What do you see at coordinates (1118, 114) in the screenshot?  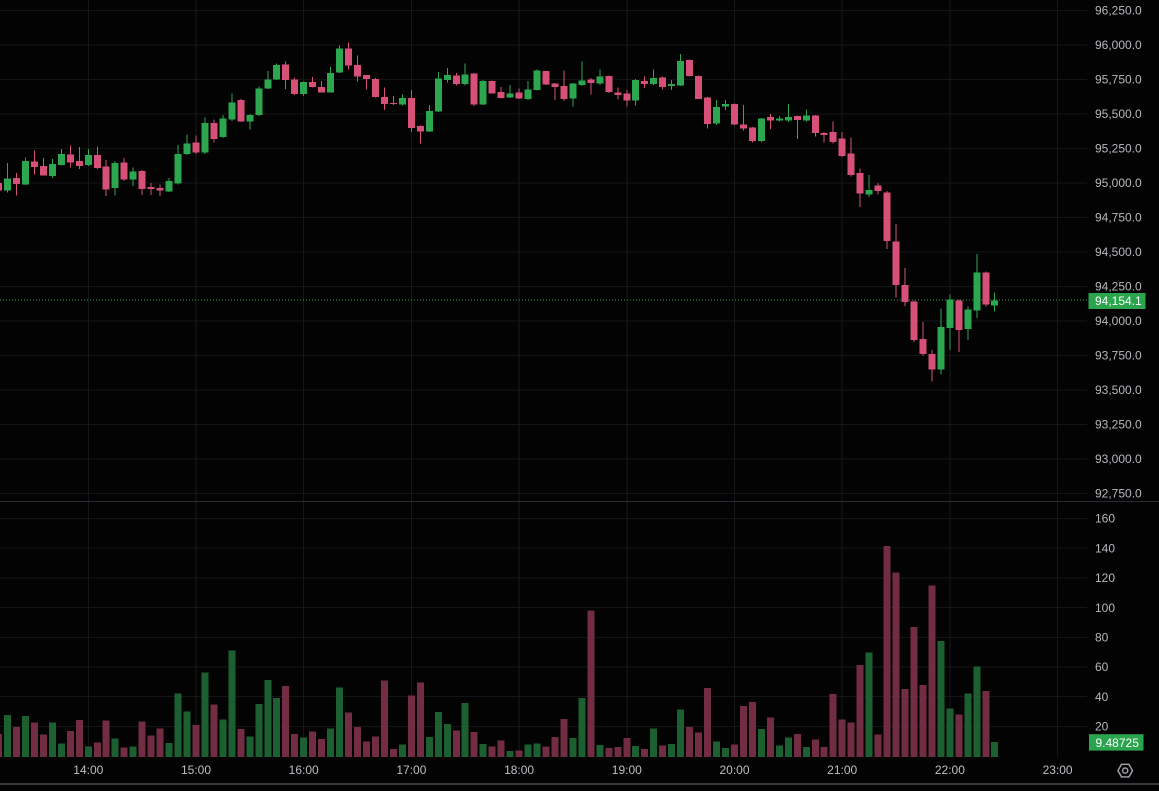 I see `svg-text: 95,500.0` at bounding box center [1118, 114].